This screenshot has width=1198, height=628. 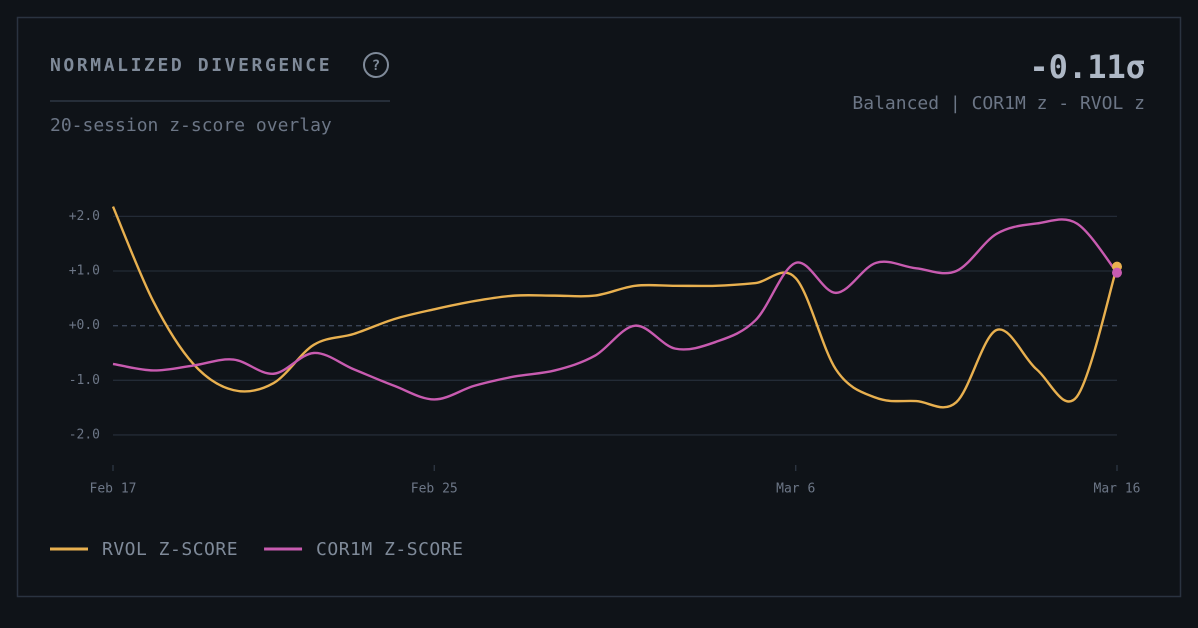 I want to click on card-subtitle: 20-session z-score overlay, so click(x=191, y=125).